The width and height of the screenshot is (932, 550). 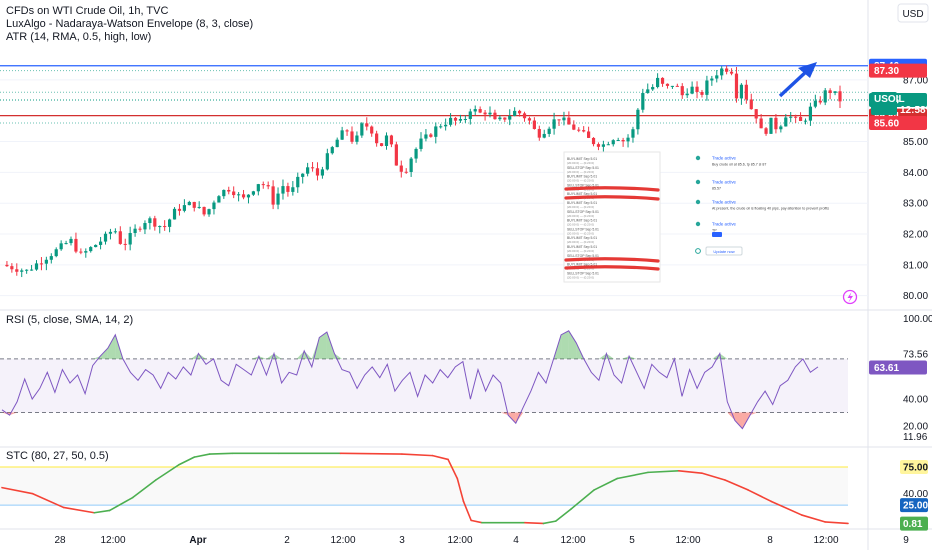 I want to click on rsi-label: RSI (5, close, SMA, 14, 2), so click(x=69, y=320).